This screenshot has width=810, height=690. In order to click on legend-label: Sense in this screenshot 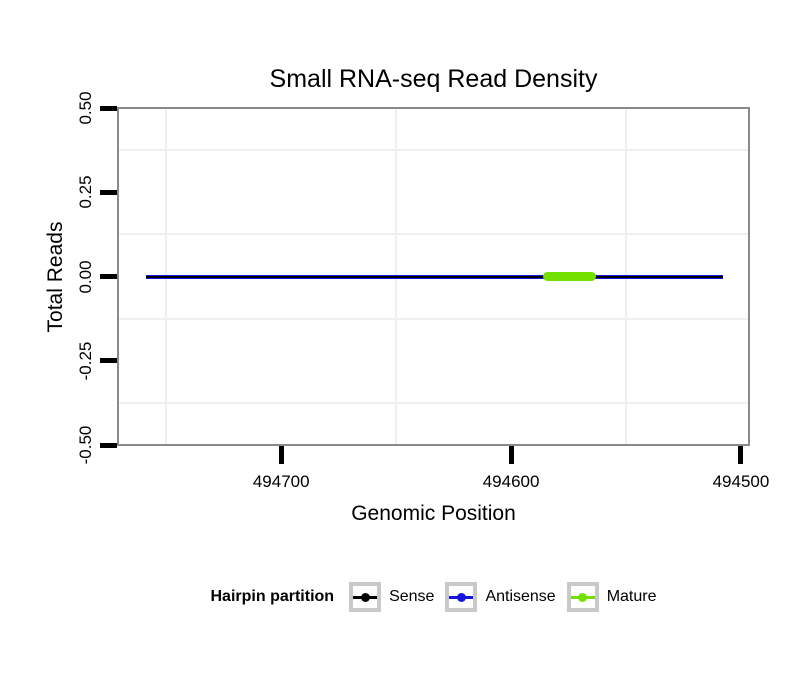, I will do `click(412, 596)`.